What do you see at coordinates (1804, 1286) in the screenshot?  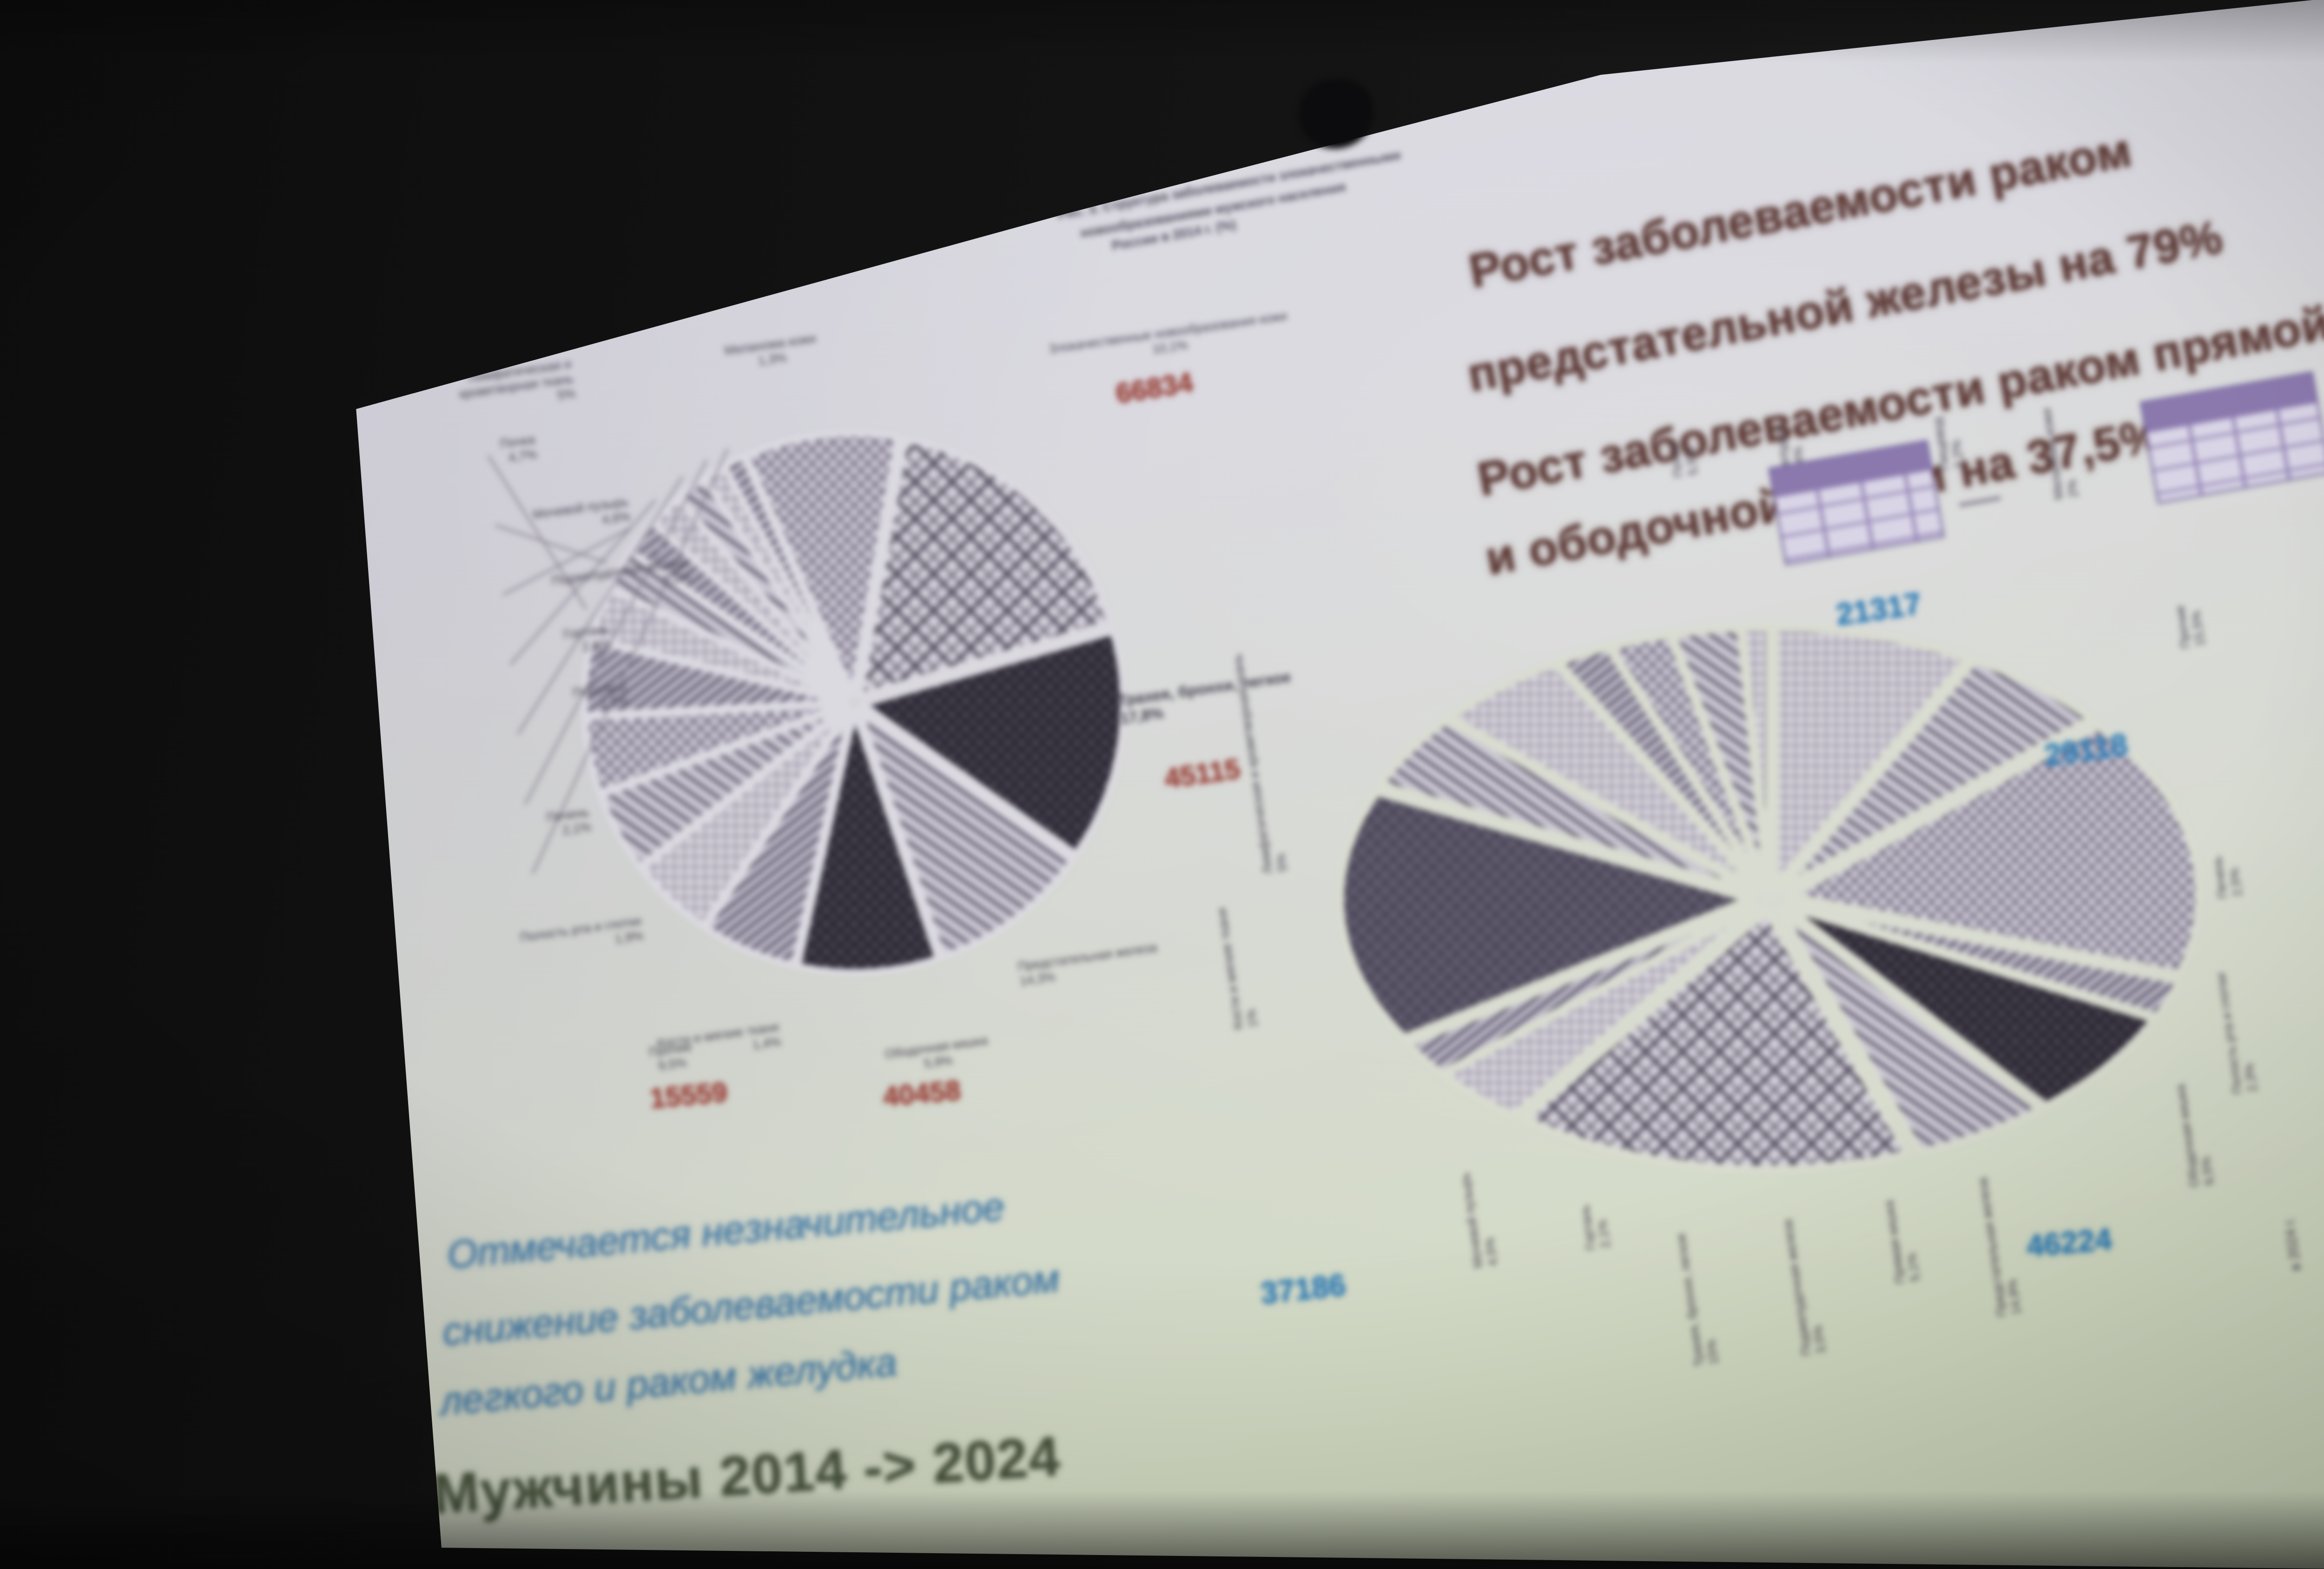 I see `pie-callout-label-vertical: Поджелудочная железа 3,5%` at bounding box center [1804, 1286].